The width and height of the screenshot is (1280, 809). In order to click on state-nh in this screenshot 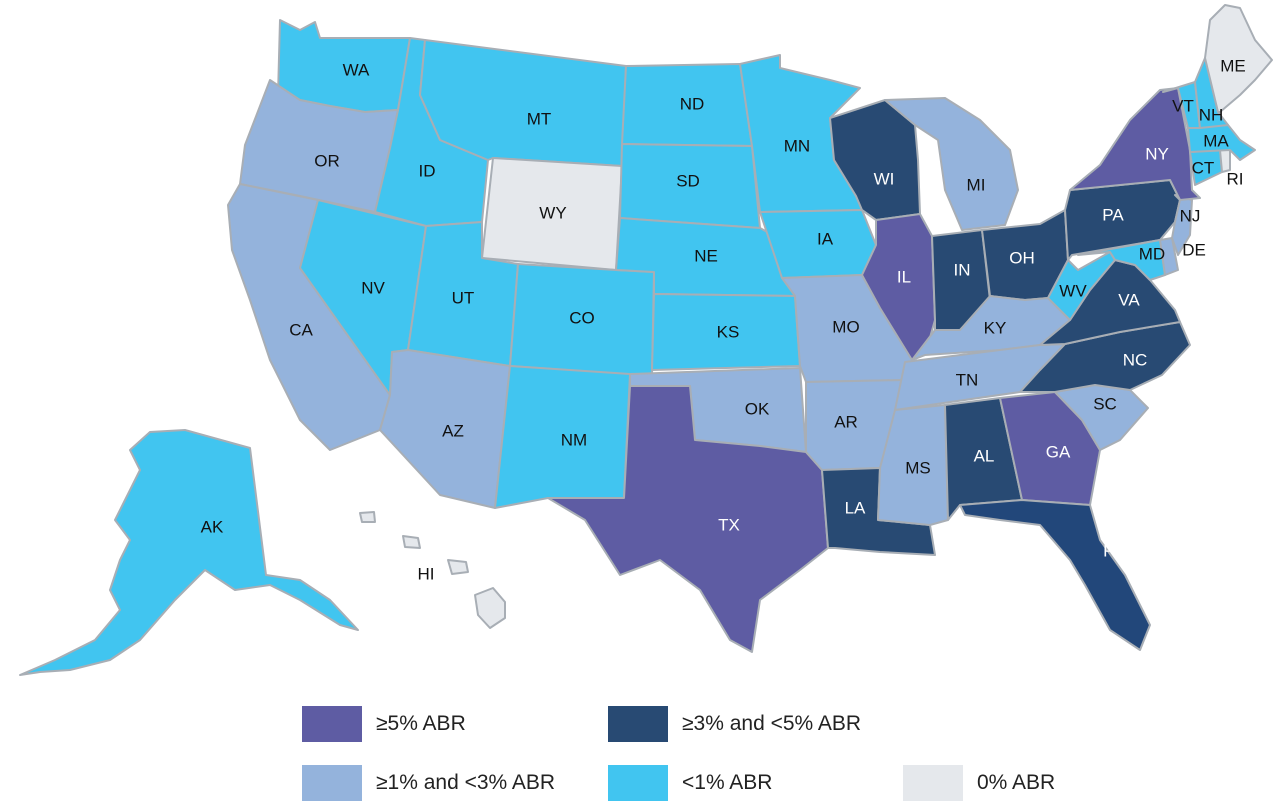, I will do `click(1211, 93)`.